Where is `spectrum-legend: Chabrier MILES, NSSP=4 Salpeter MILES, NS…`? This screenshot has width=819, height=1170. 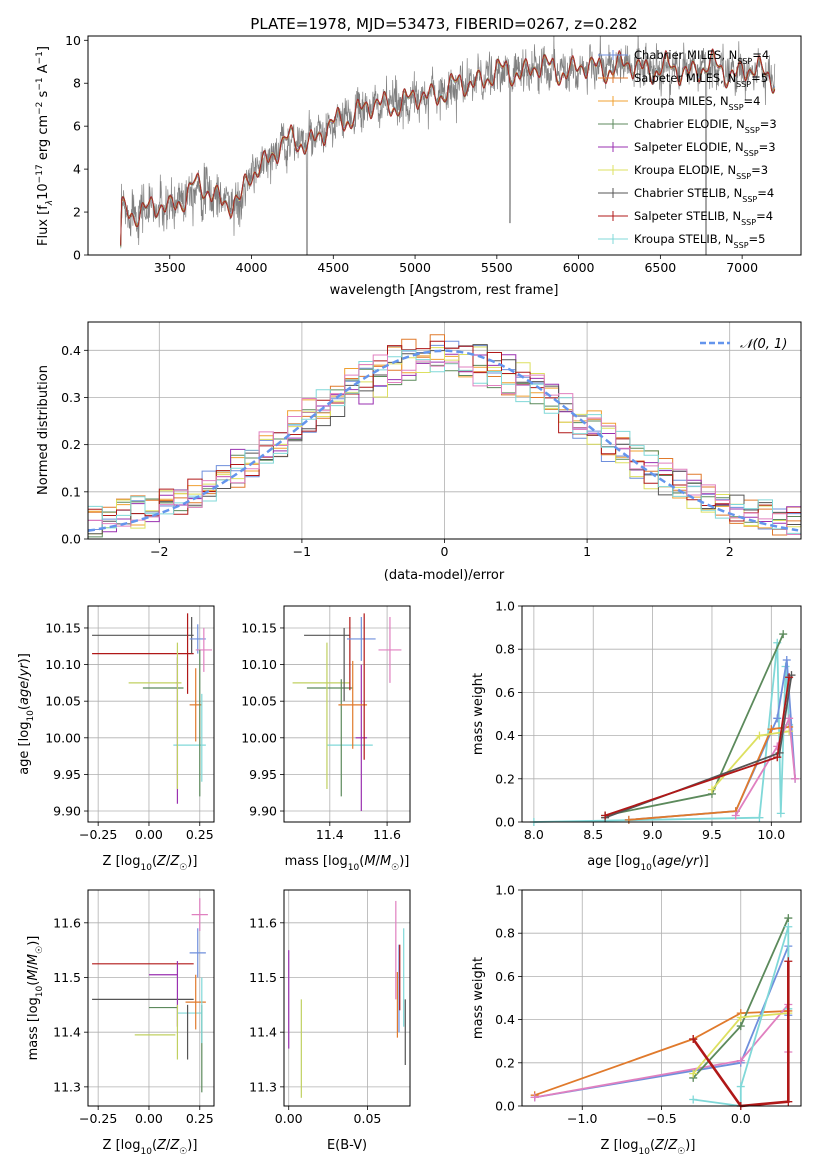
spectrum-legend: Chabrier MILES, NSSP=4 Salpeter MILES, NS… is located at coordinates (687, 149).